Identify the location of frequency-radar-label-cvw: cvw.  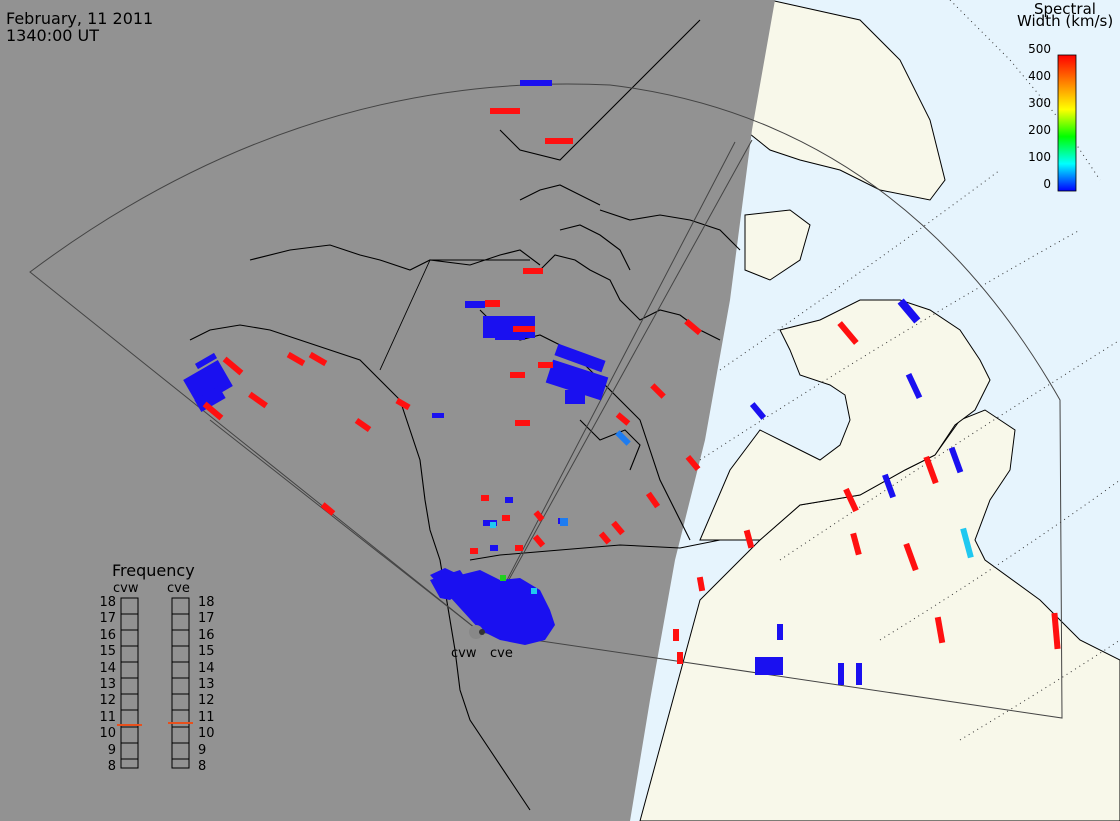
(126, 588).